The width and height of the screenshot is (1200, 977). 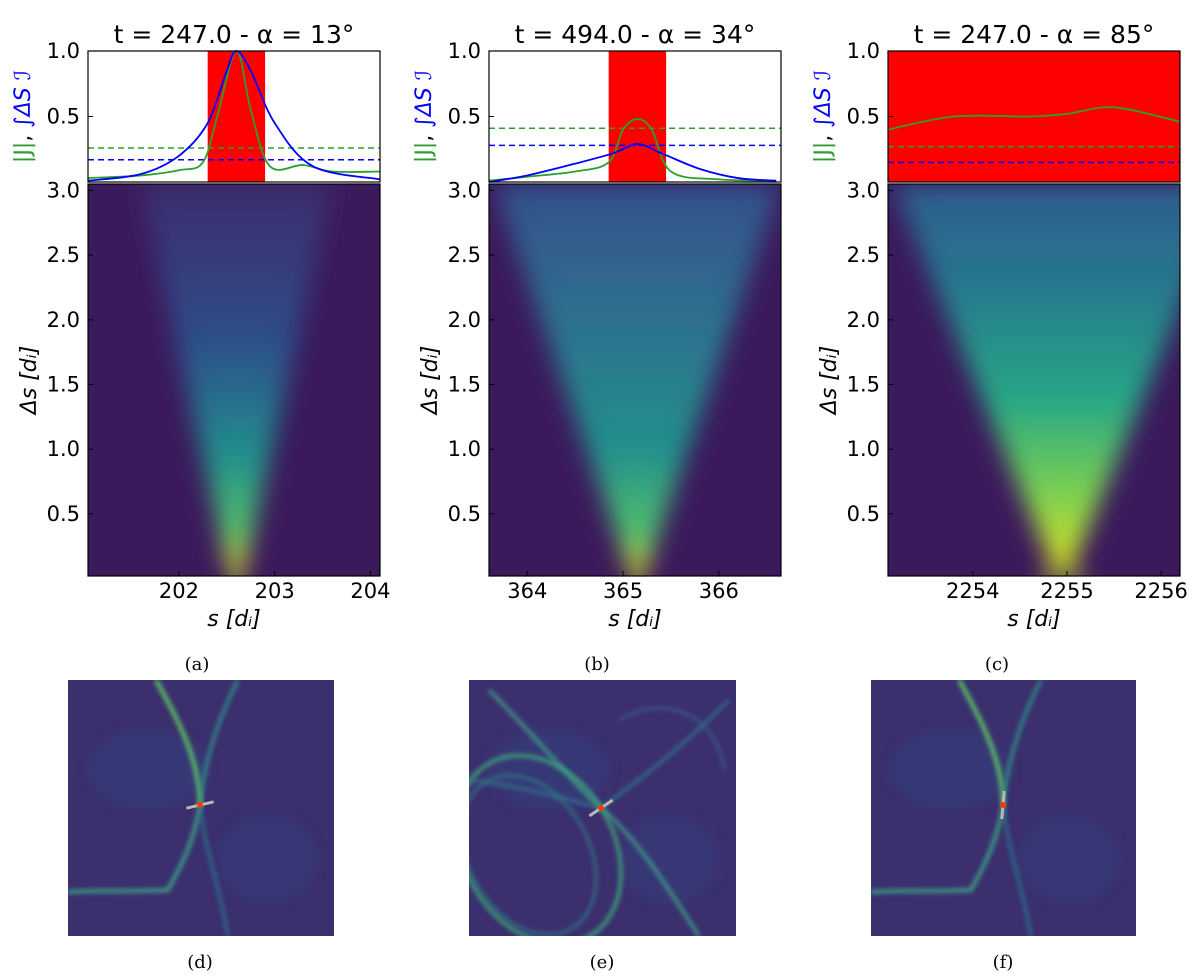 What do you see at coordinates (1066, 591) in the screenshot?
I see `xtick-label: 2255` at bounding box center [1066, 591].